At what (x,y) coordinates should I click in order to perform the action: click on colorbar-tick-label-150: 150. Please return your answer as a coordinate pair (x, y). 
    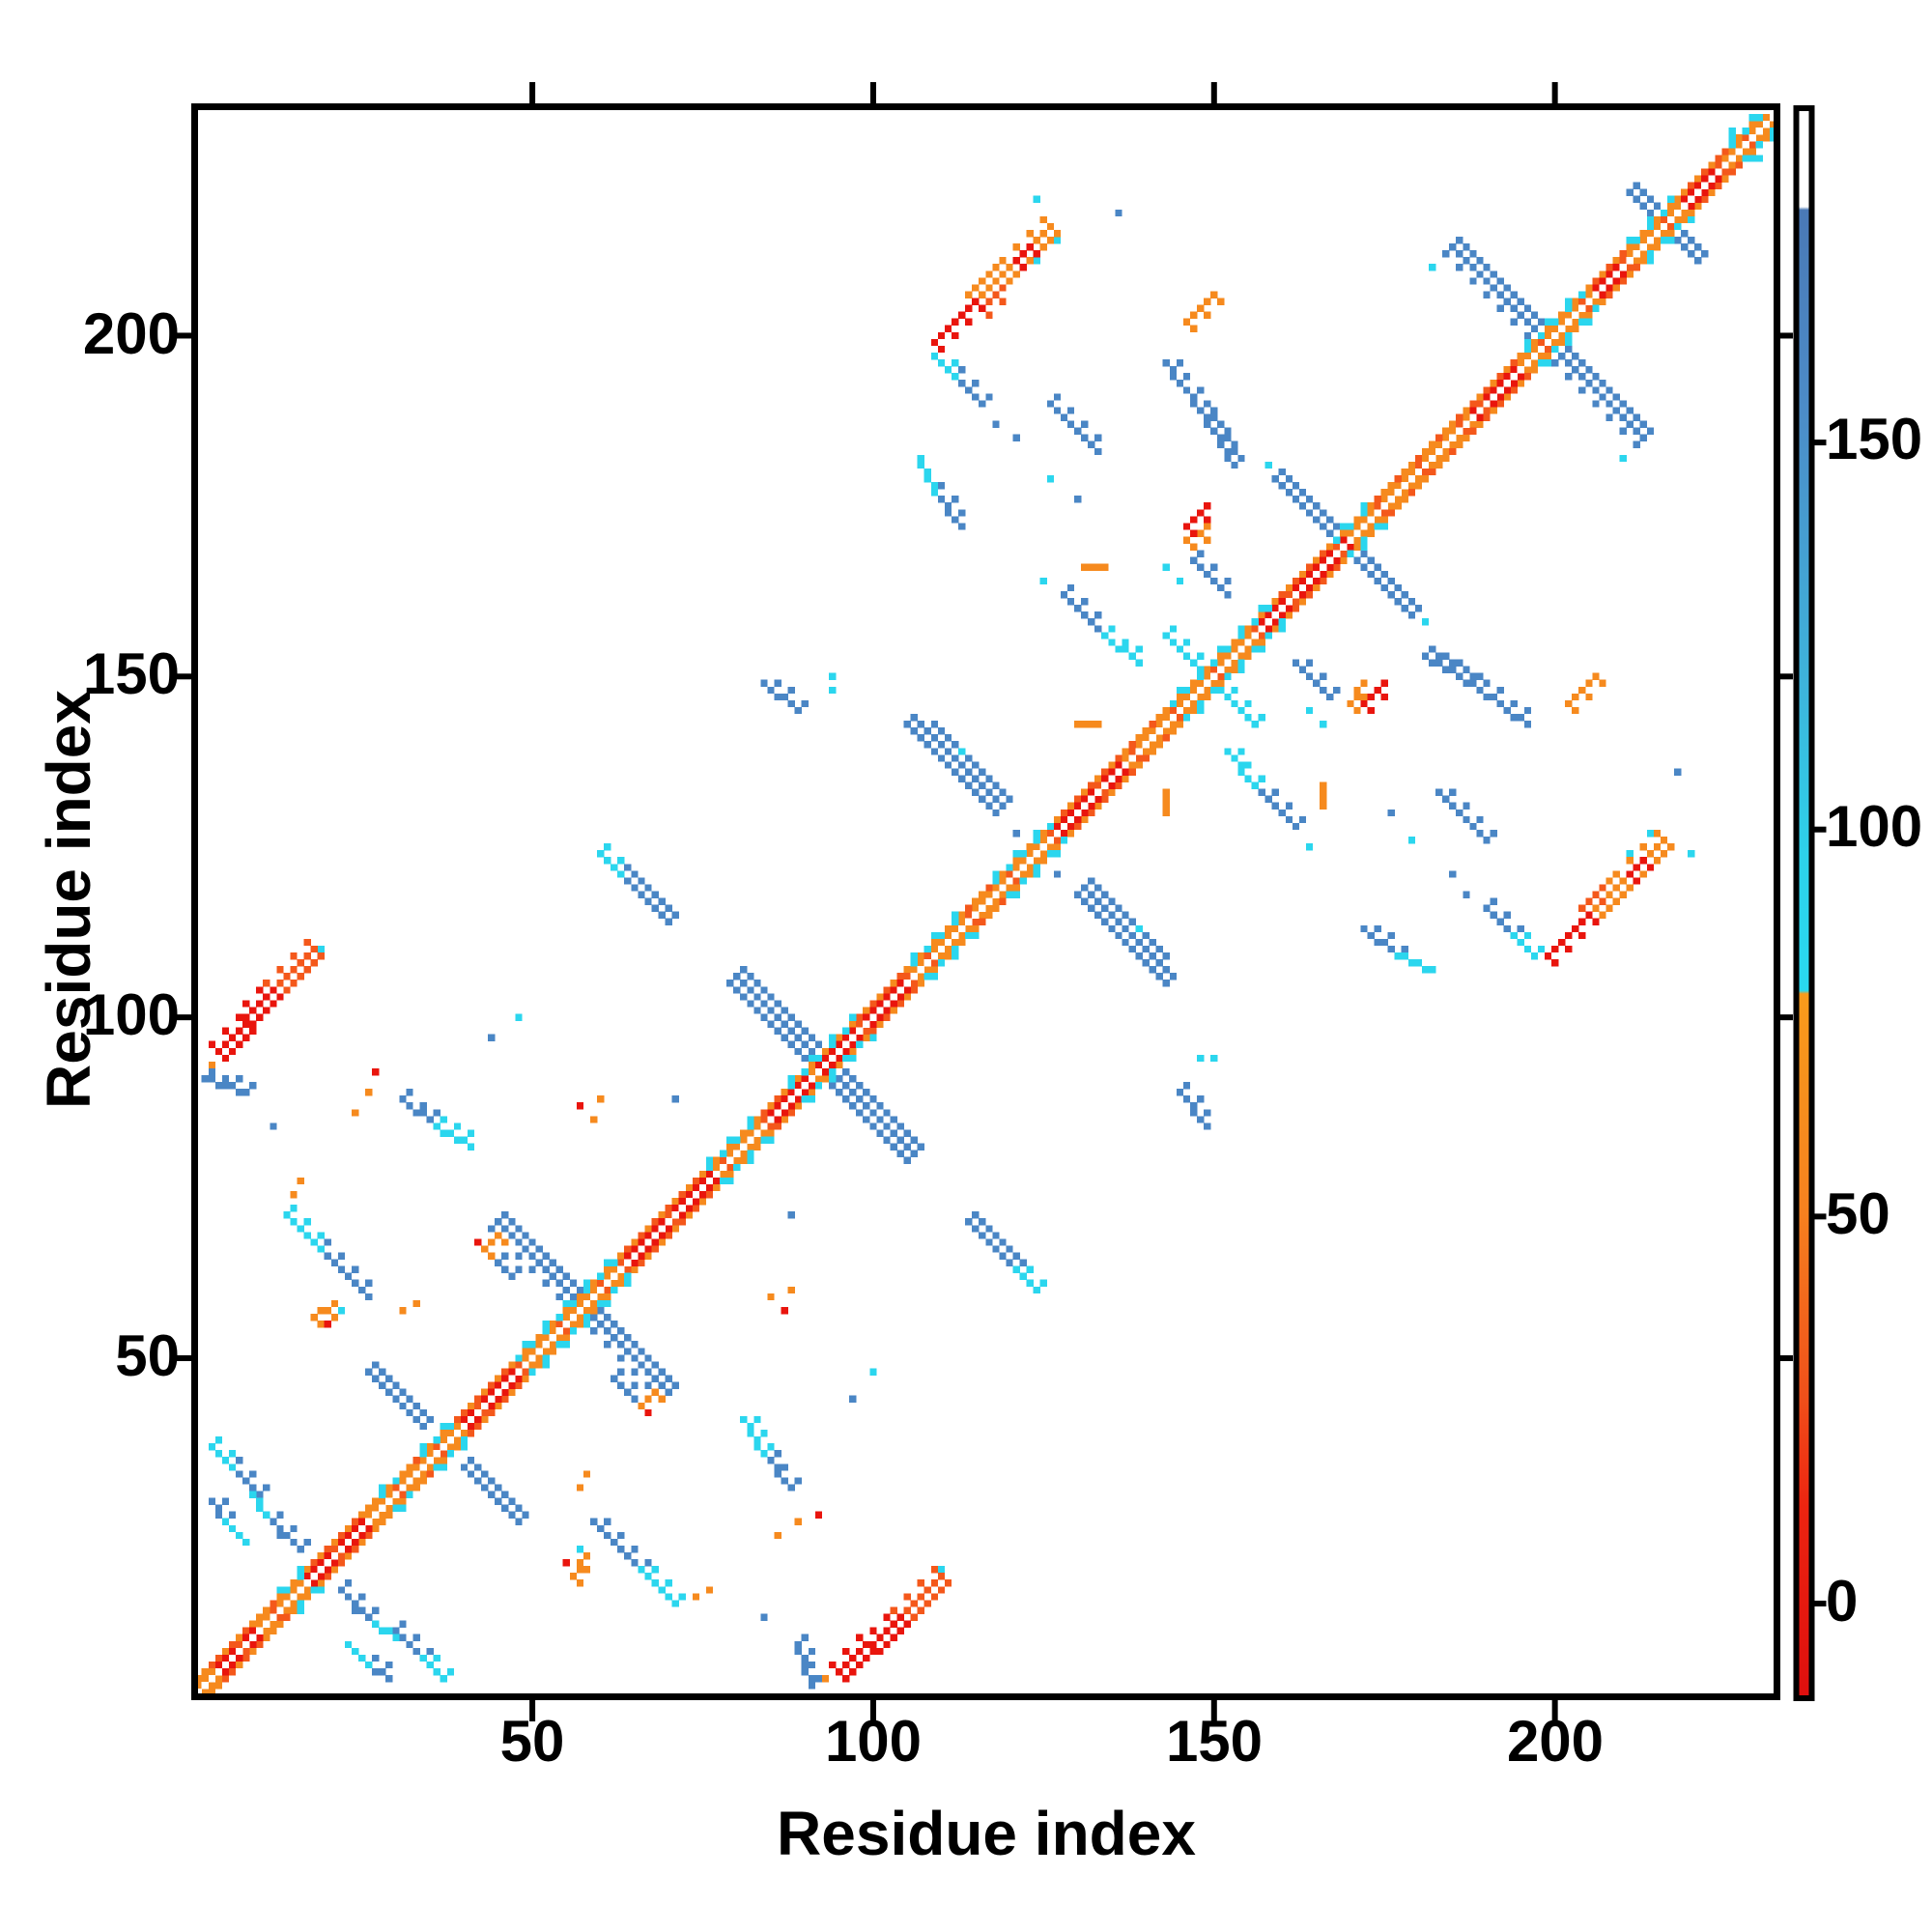
    Looking at the image, I should click on (1874, 439).